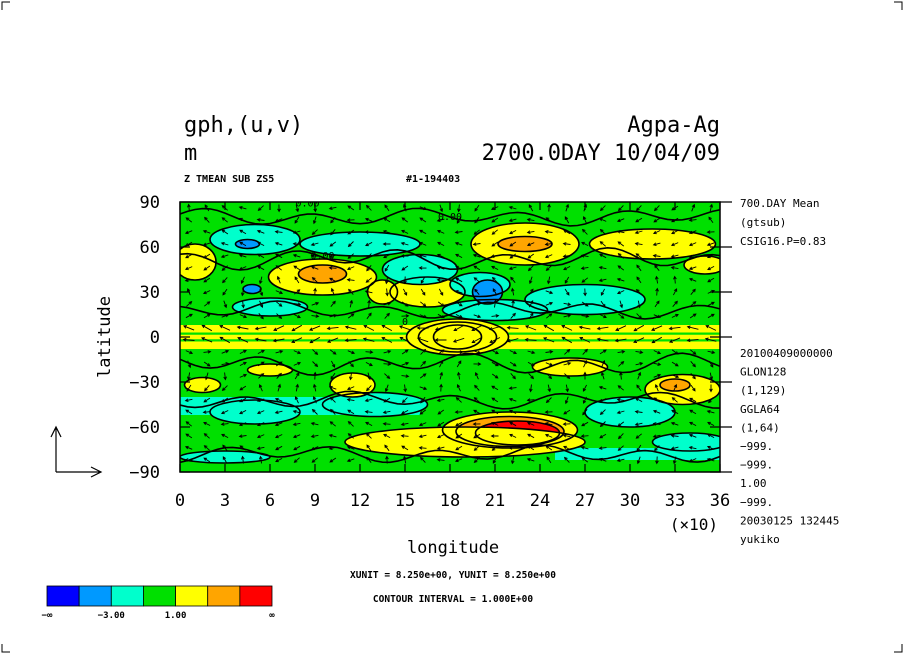 Image resolution: width=904 pixels, height=654 pixels. What do you see at coordinates (786, 353) in the screenshot?
I see `info-line: 20100409000000` at bounding box center [786, 353].